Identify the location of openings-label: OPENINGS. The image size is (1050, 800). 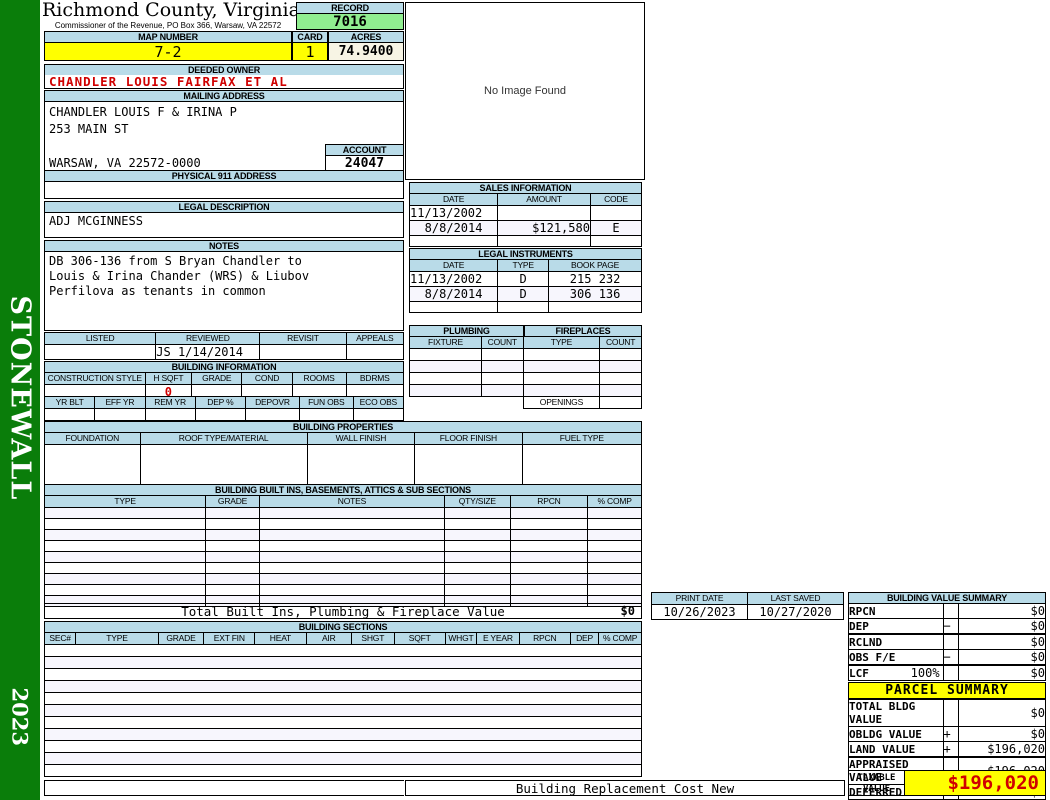
(561, 402).